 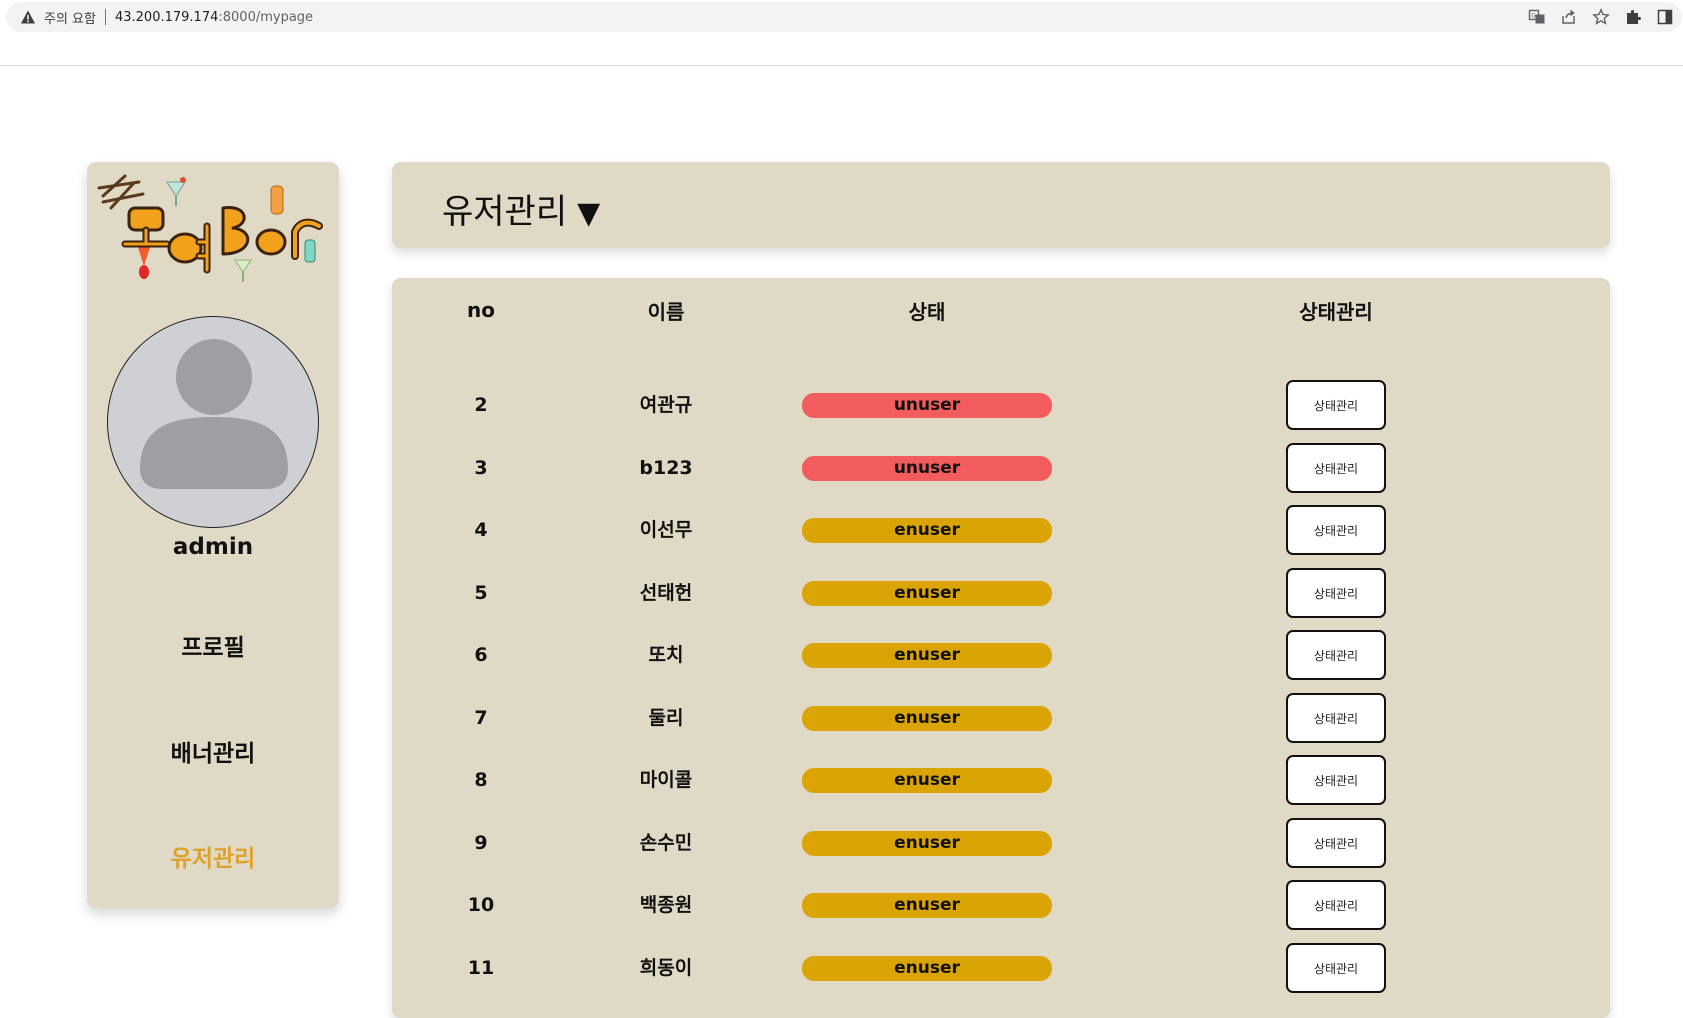 I want to click on translate-icon: G, so click(x=1537, y=17).